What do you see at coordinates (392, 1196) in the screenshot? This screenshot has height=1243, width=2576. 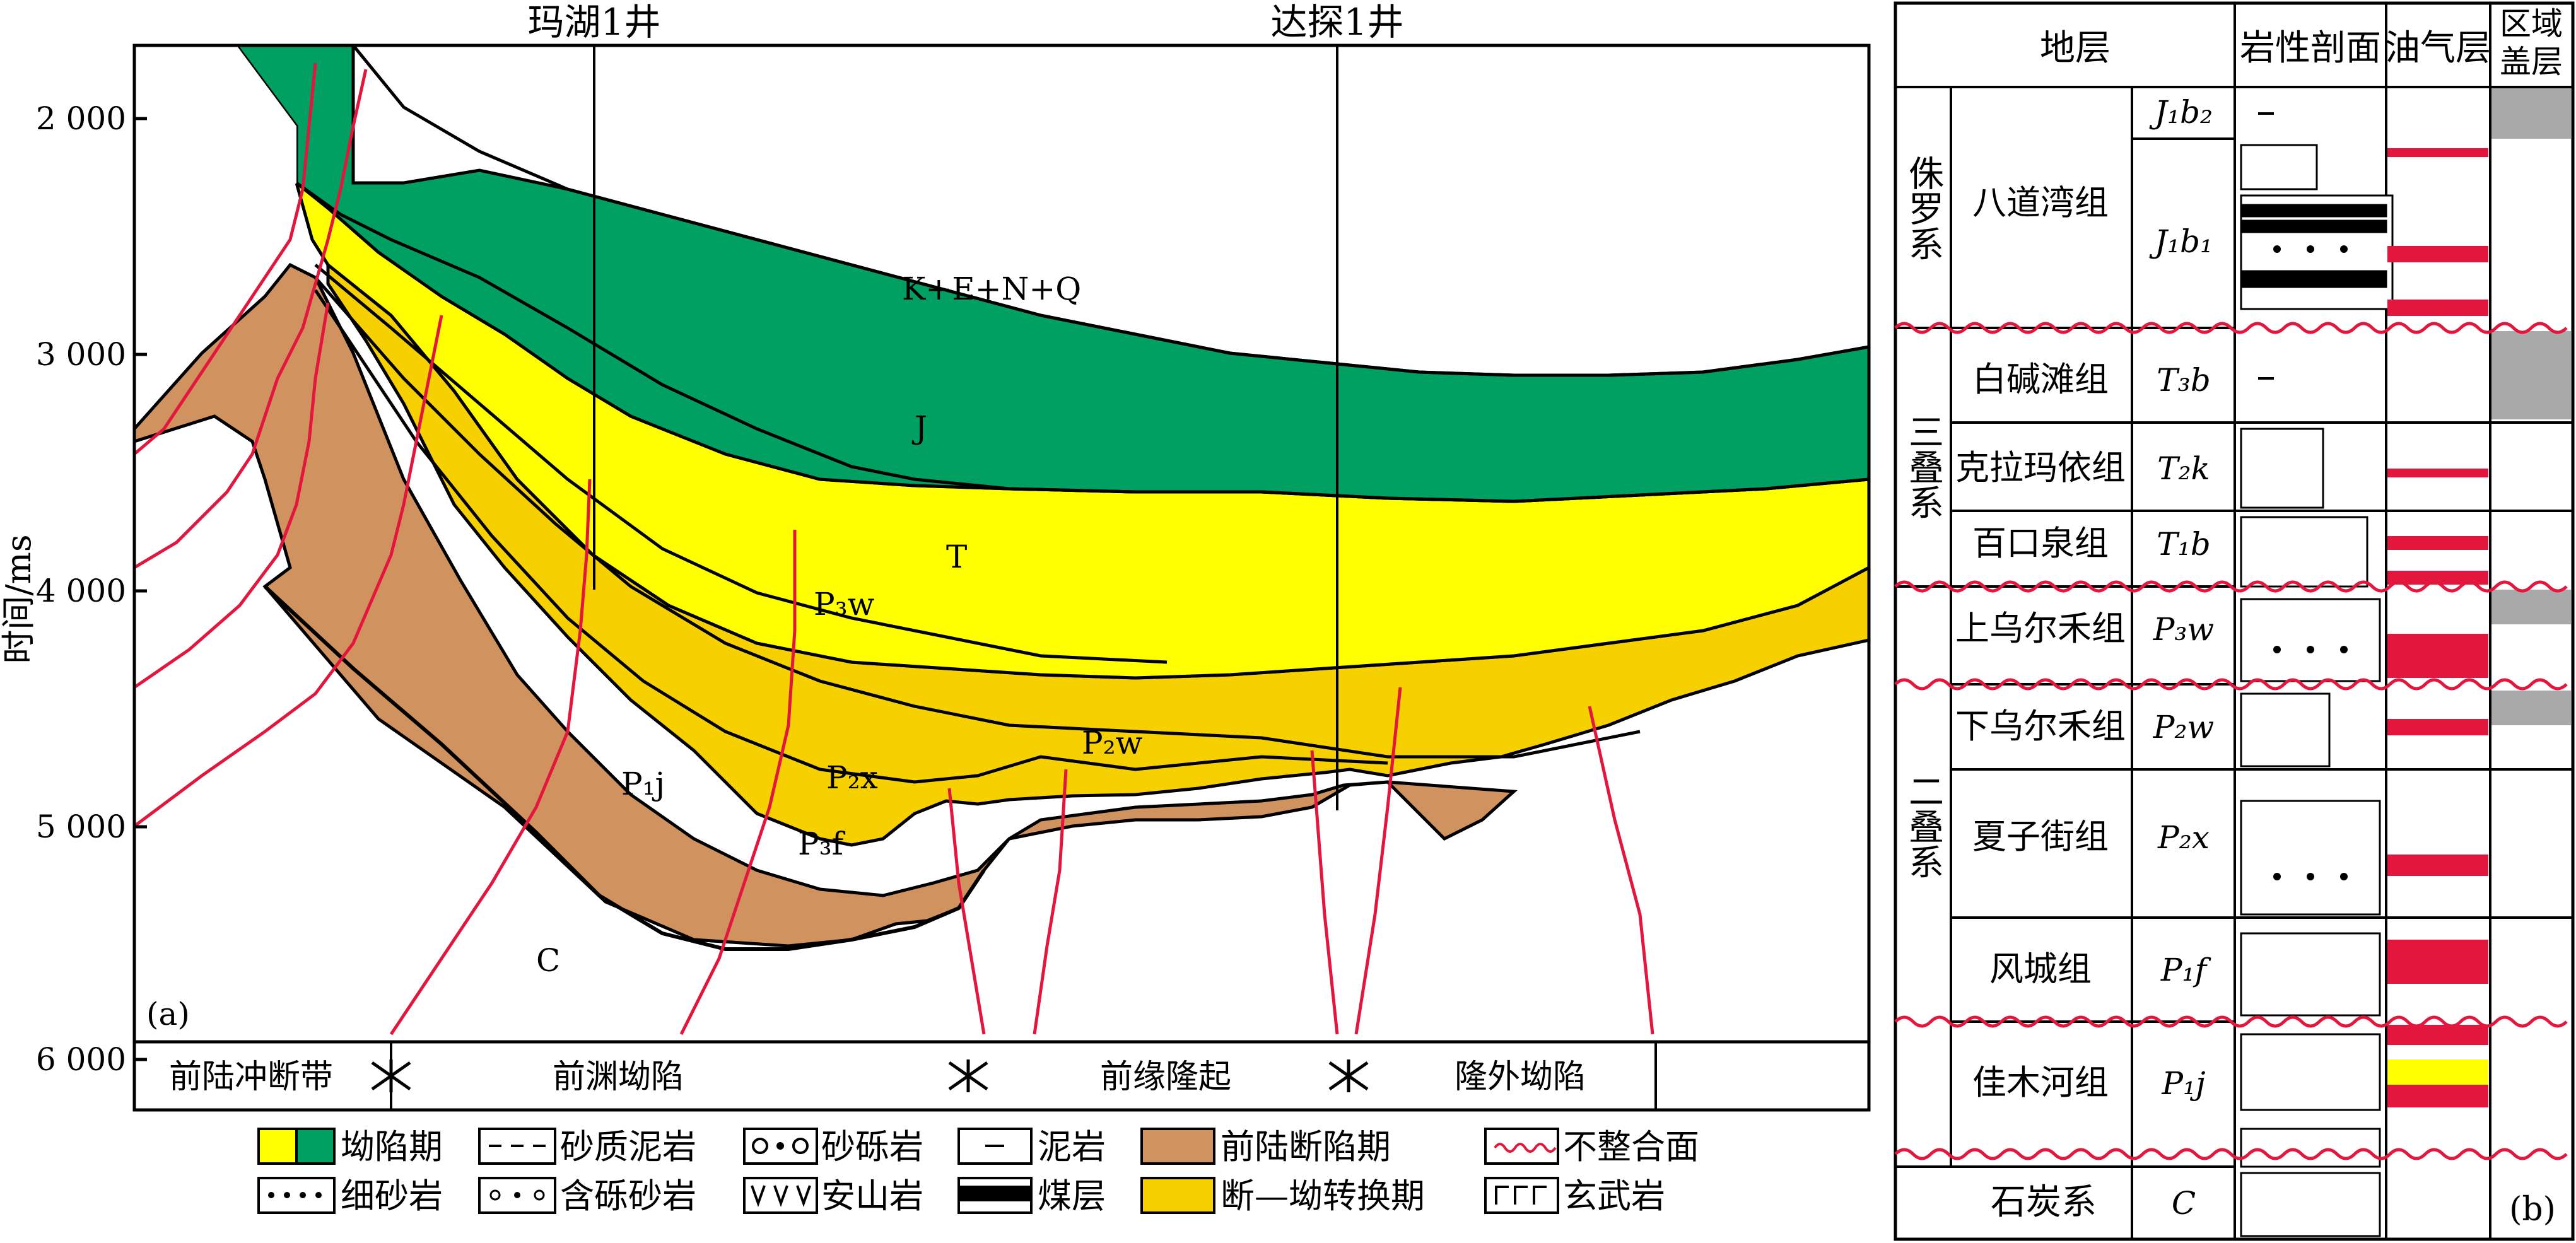 I see `legend-label-fine-sandstone: 细砂岩` at bounding box center [392, 1196].